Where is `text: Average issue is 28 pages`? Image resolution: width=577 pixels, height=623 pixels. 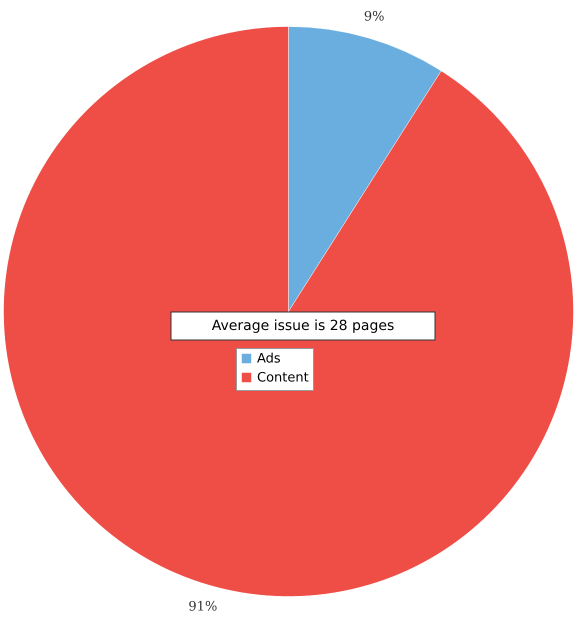
text: Average issue is 28 pages is located at coordinates (303, 326).